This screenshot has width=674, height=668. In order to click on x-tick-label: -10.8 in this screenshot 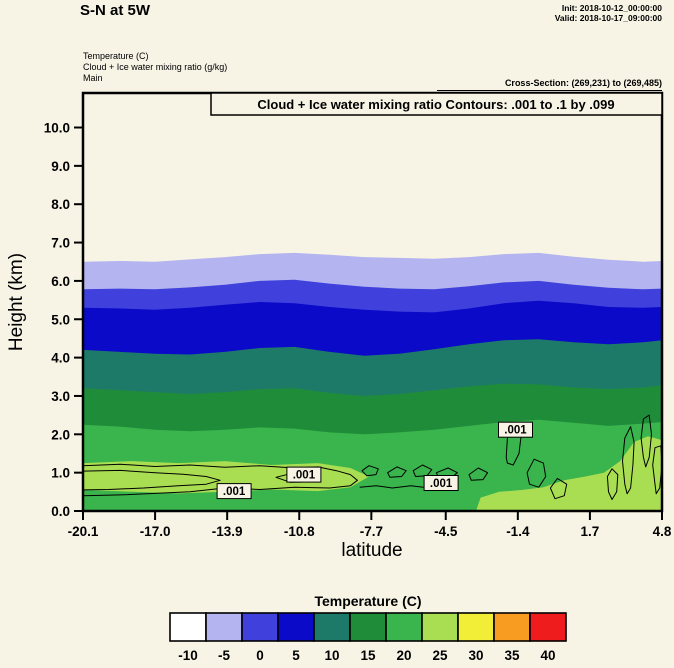, I will do `click(299, 531)`.